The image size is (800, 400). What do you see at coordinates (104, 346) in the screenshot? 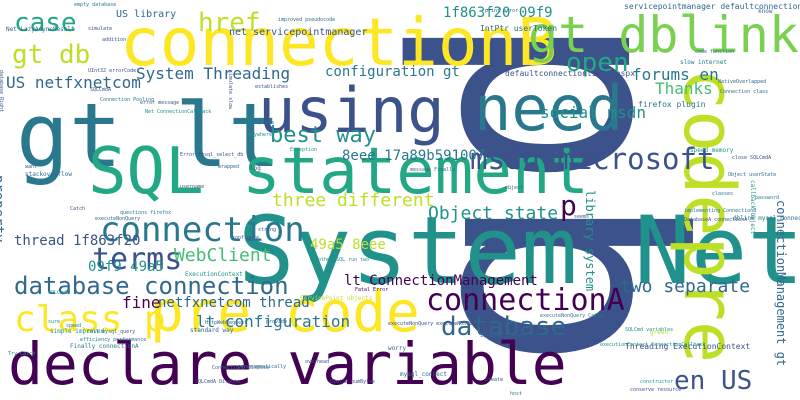
I see `word-finally-connectiona: Finally connectionA` at bounding box center [104, 346].